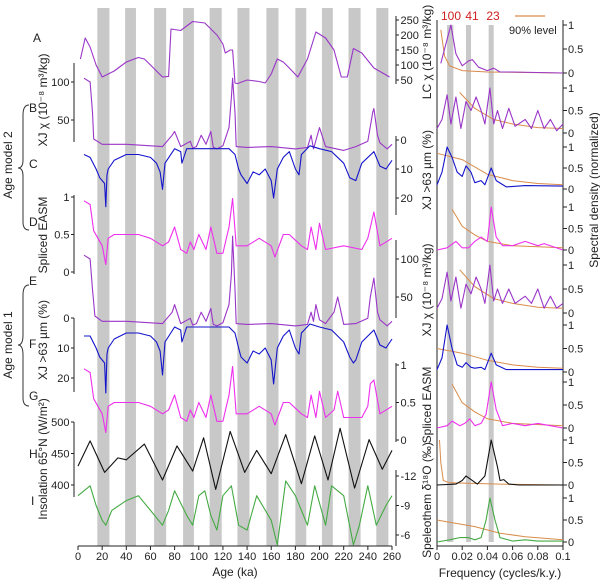 The image size is (600, 584). Describe the element at coordinates (234, 572) in the screenshot. I see `age-axis-label: Age (ka)` at that location.